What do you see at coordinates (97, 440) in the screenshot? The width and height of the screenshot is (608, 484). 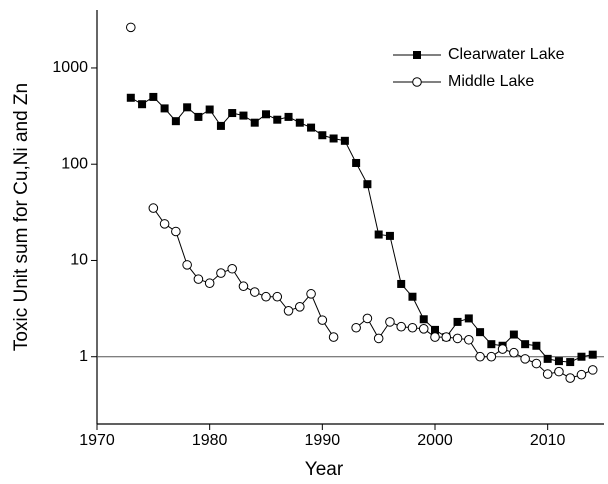 I see `x-tick-label: 1970` at bounding box center [97, 440].